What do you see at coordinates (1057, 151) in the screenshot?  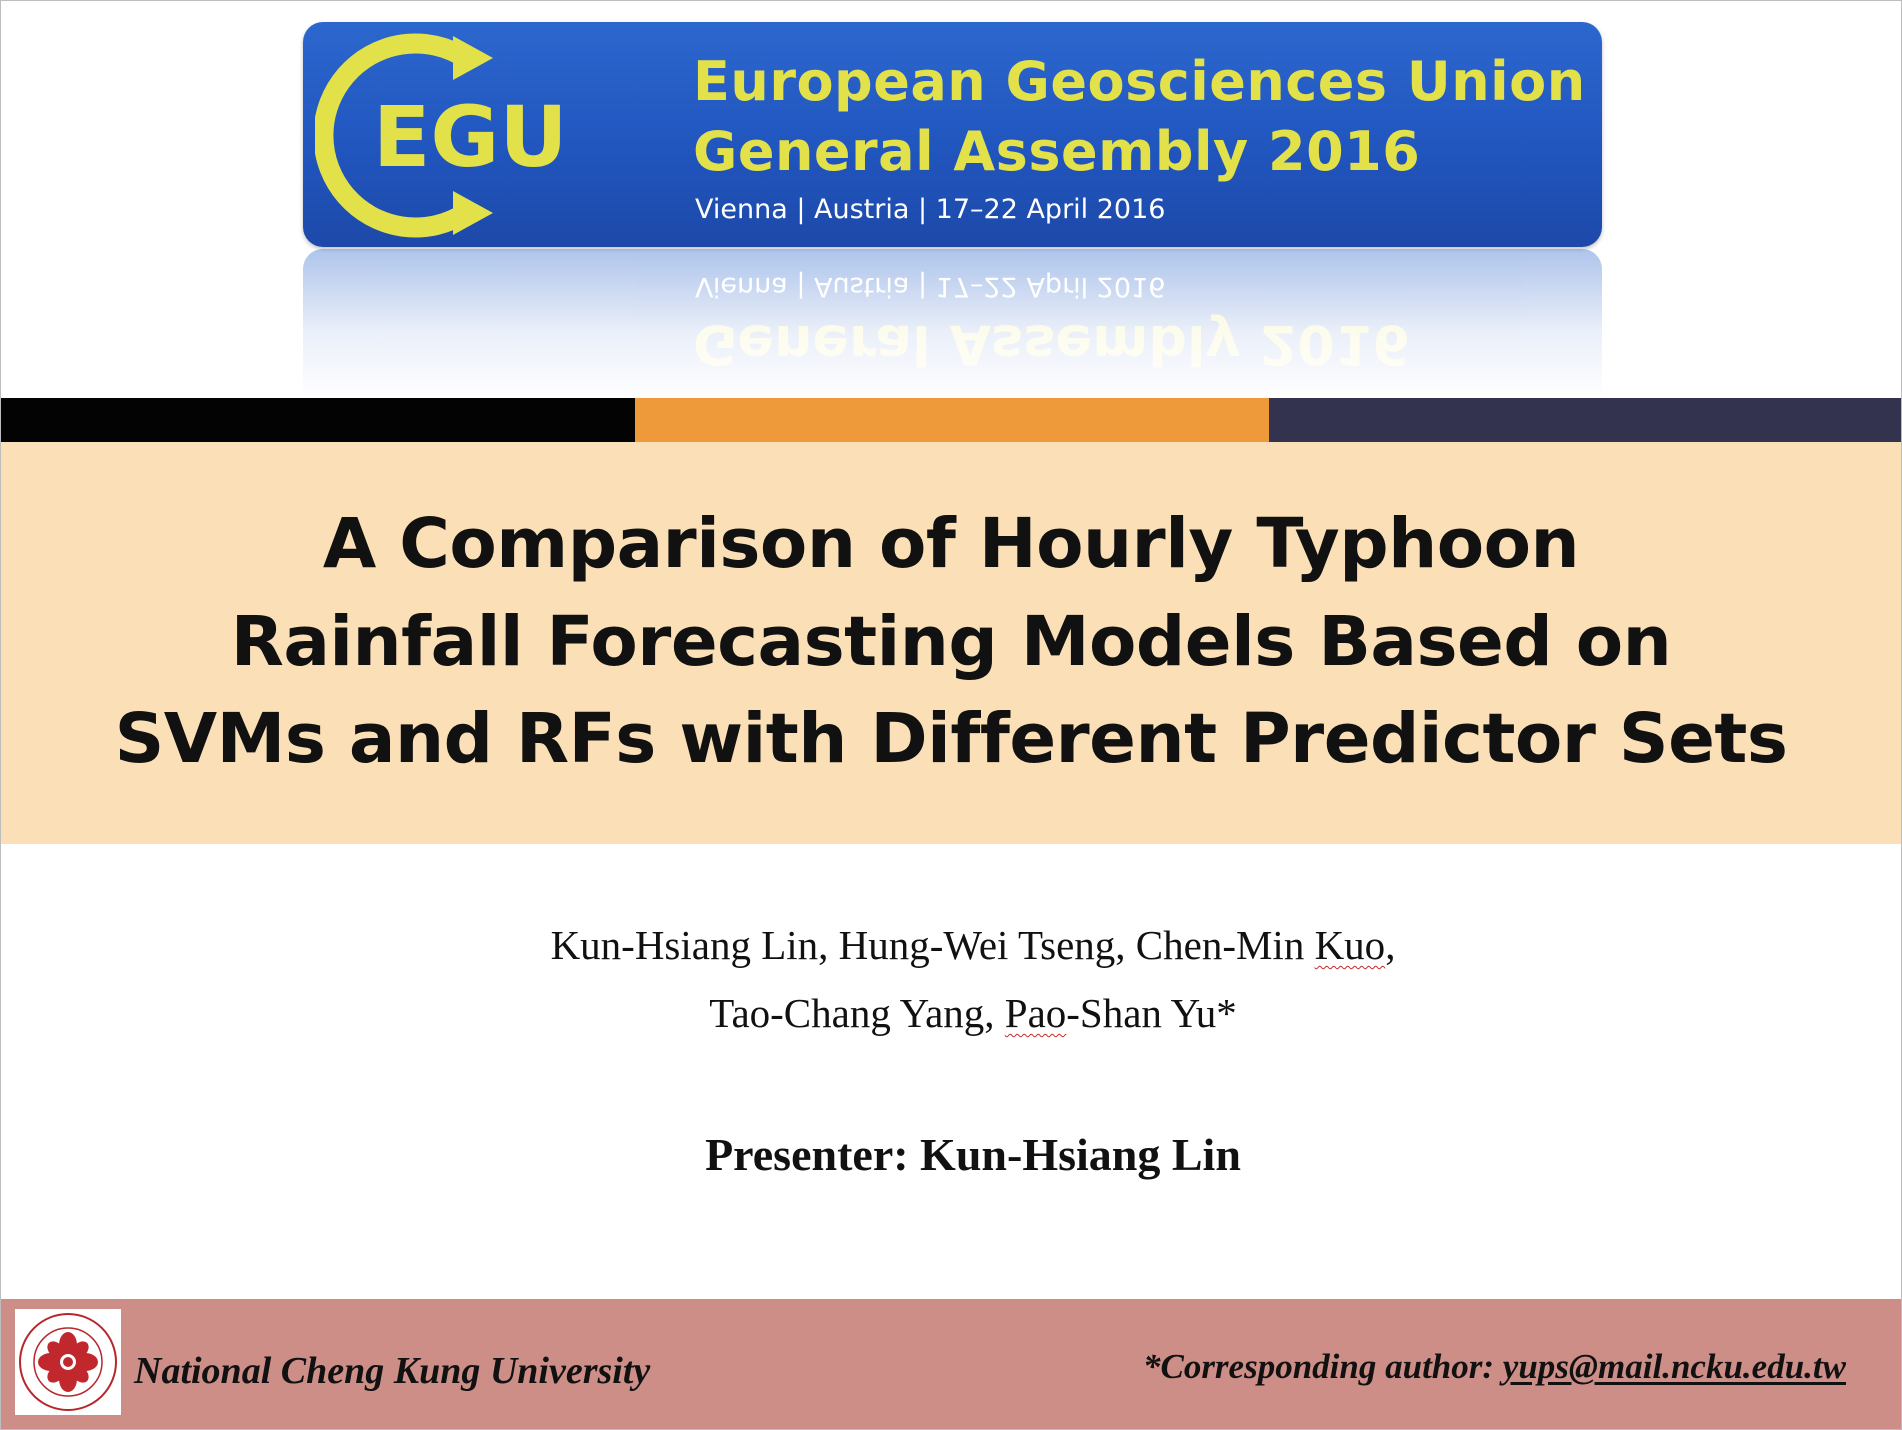 I see `banner-title-line2: General Assembly 2016` at bounding box center [1057, 151].